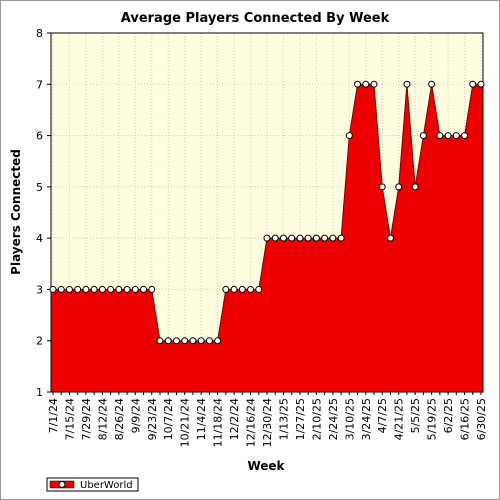 This screenshot has width=500, height=500. Describe the element at coordinates (119, 419) in the screenshot. I see `x-tick-label-4: 8/26/24` at that location.